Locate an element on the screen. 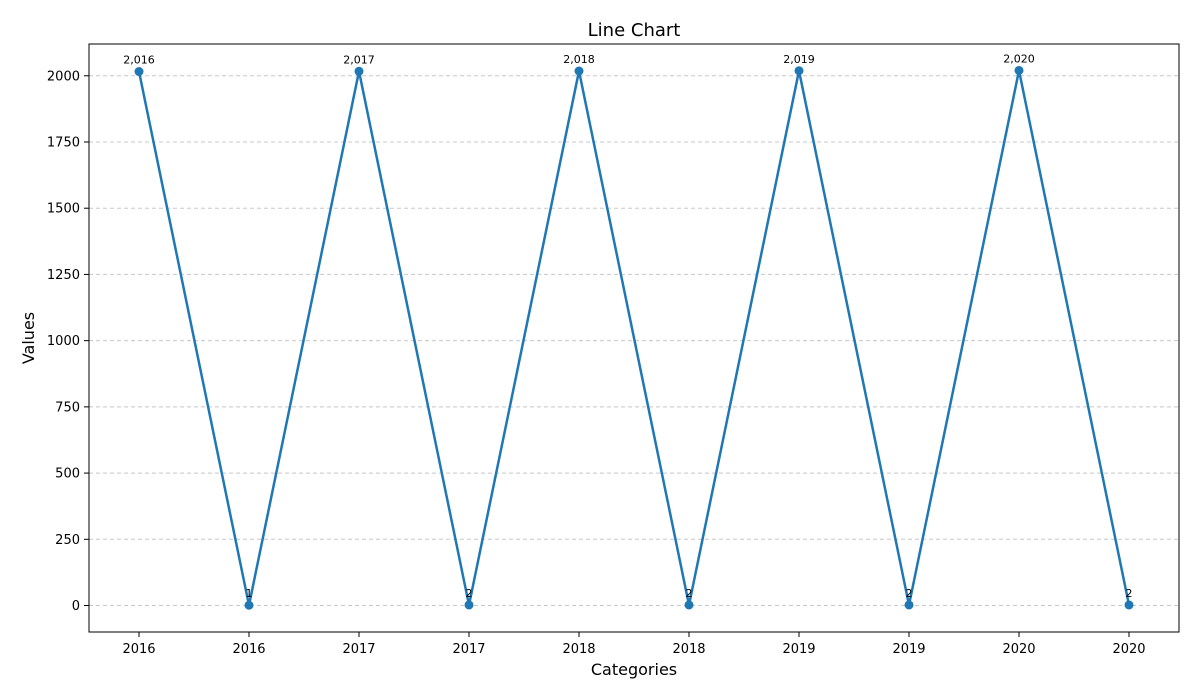 The image size is (1200, 700). data-label: 2,017 is located at coordinates (359, 59).